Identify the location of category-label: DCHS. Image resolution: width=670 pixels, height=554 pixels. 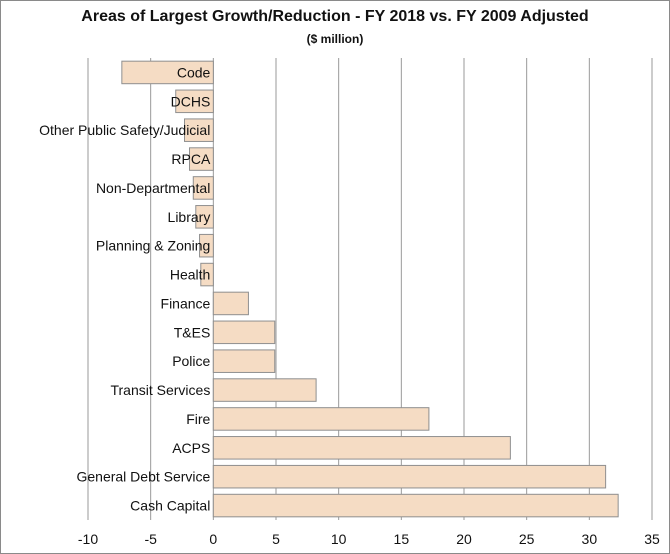
(191, 101).